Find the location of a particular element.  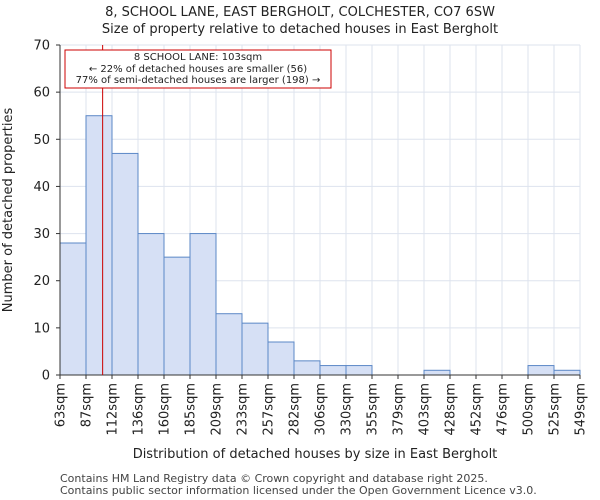

y-tick-label: 20 is located at coordinates (41, 281).